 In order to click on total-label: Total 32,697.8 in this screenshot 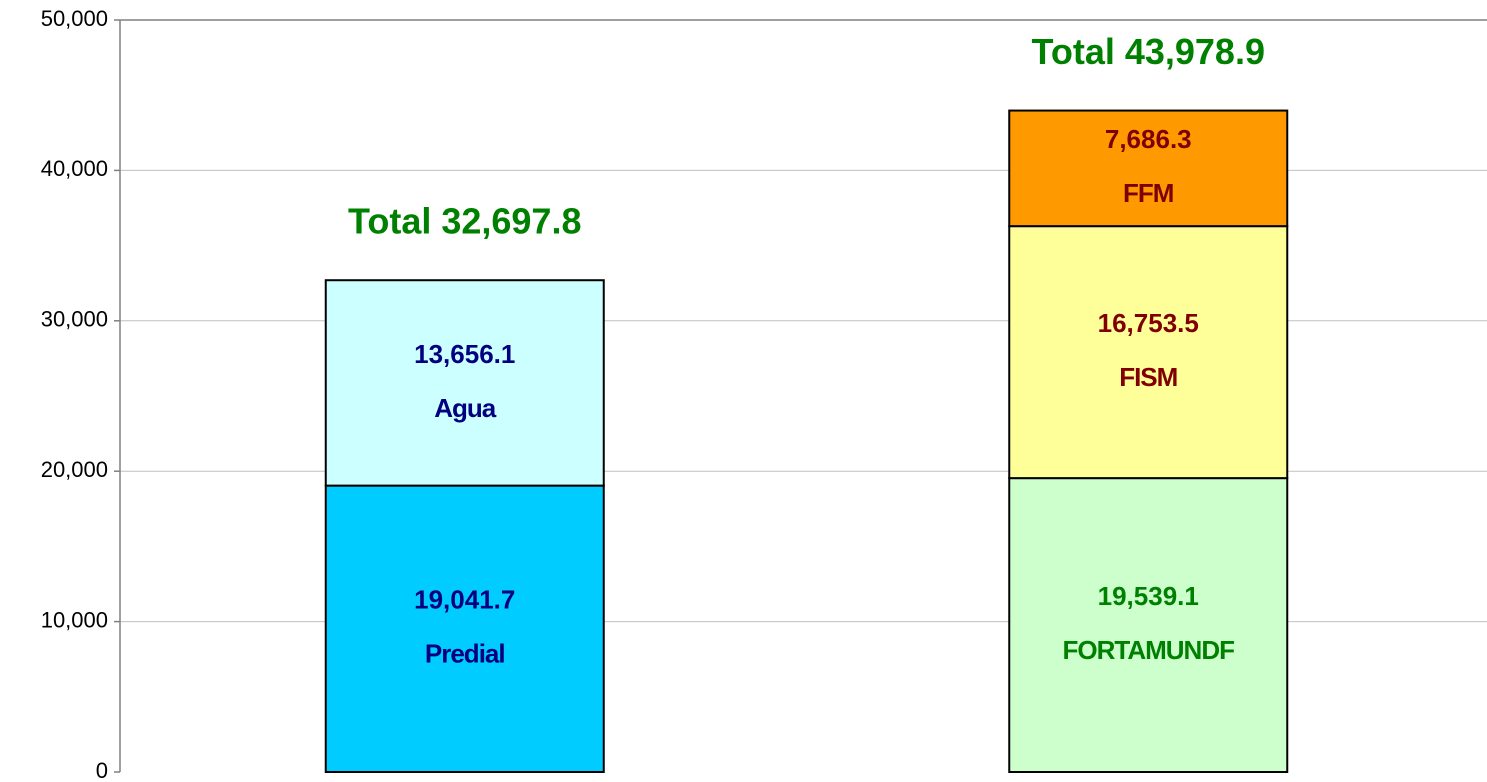, I will do `click(464, 221)`.